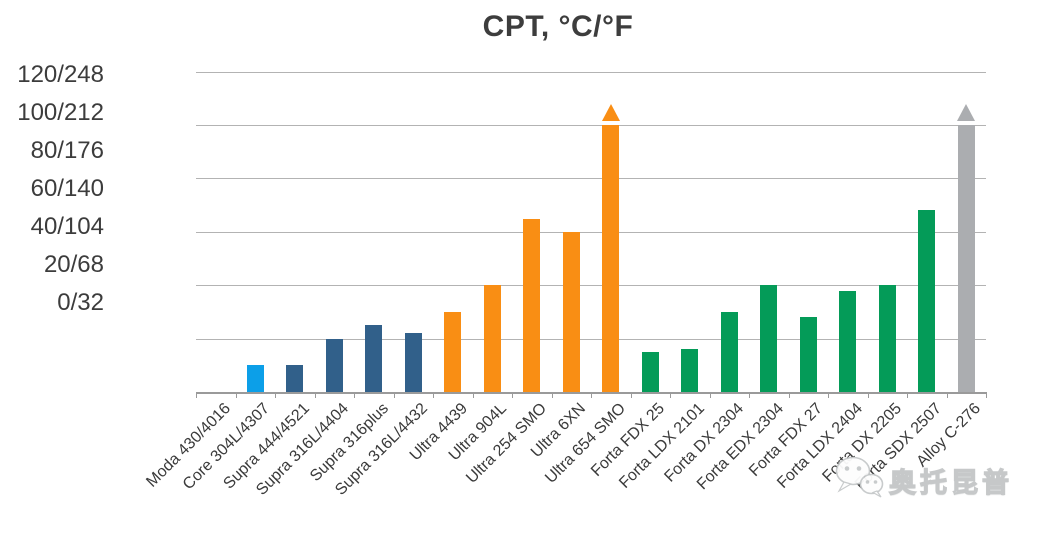 The width and height of the screenshot is (1047, 537). Describe the element at coordinates (73, 264) in the screenshot. I see `y-axis-tick-label: 20/68` at that location.